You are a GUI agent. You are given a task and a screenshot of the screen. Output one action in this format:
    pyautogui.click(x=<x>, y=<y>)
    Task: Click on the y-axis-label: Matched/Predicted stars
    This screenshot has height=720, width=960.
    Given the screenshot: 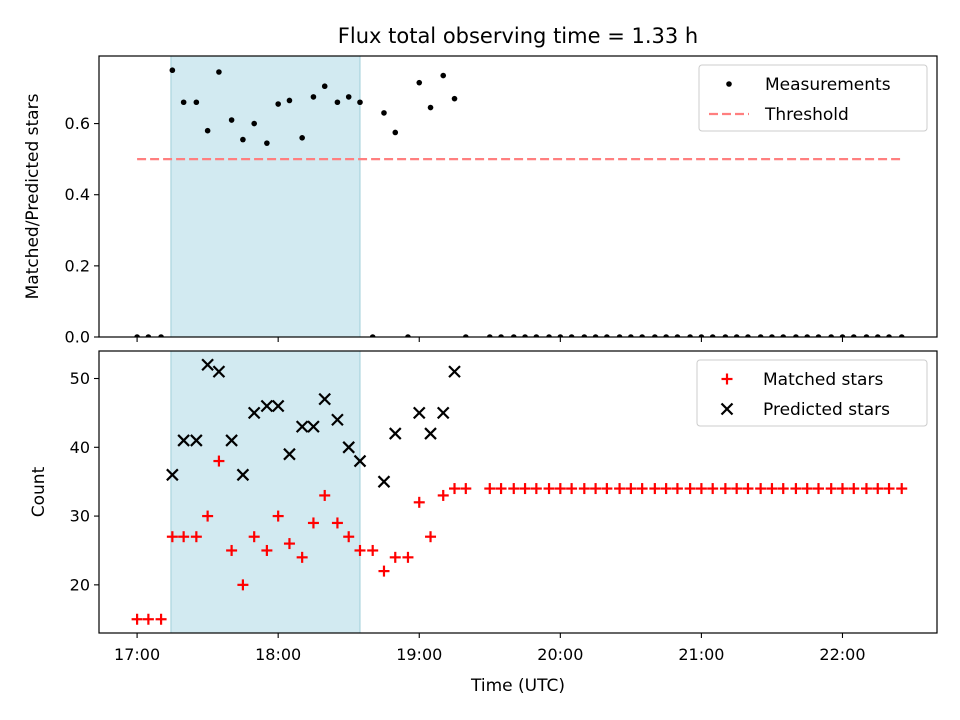 What is the action you would take?
    pyautogui.click(x=33, y=196)
    